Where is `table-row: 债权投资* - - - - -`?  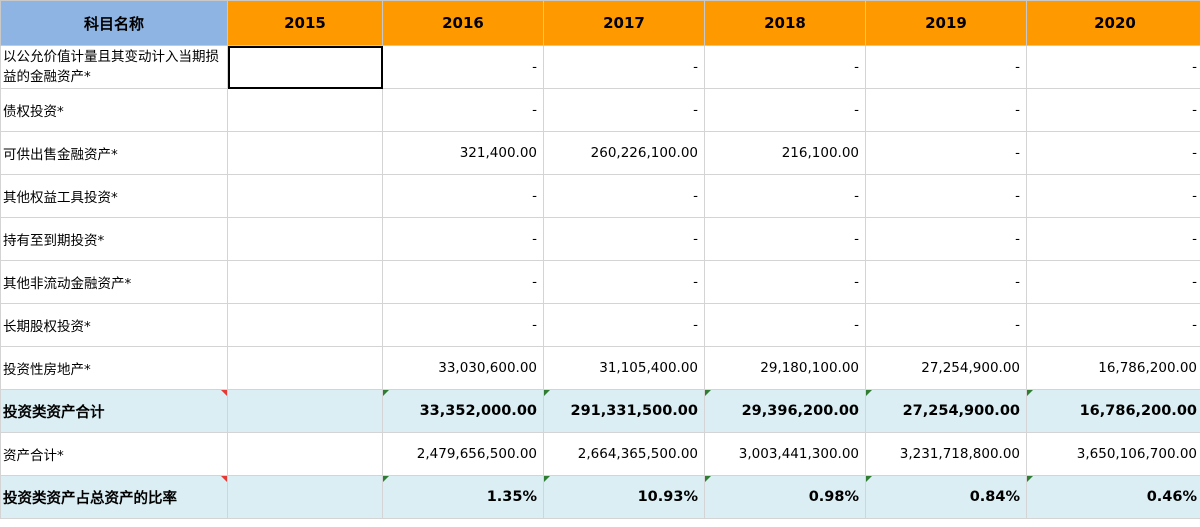 table-row: 债权投资* - - - - - is located at coordinates (600, 110).